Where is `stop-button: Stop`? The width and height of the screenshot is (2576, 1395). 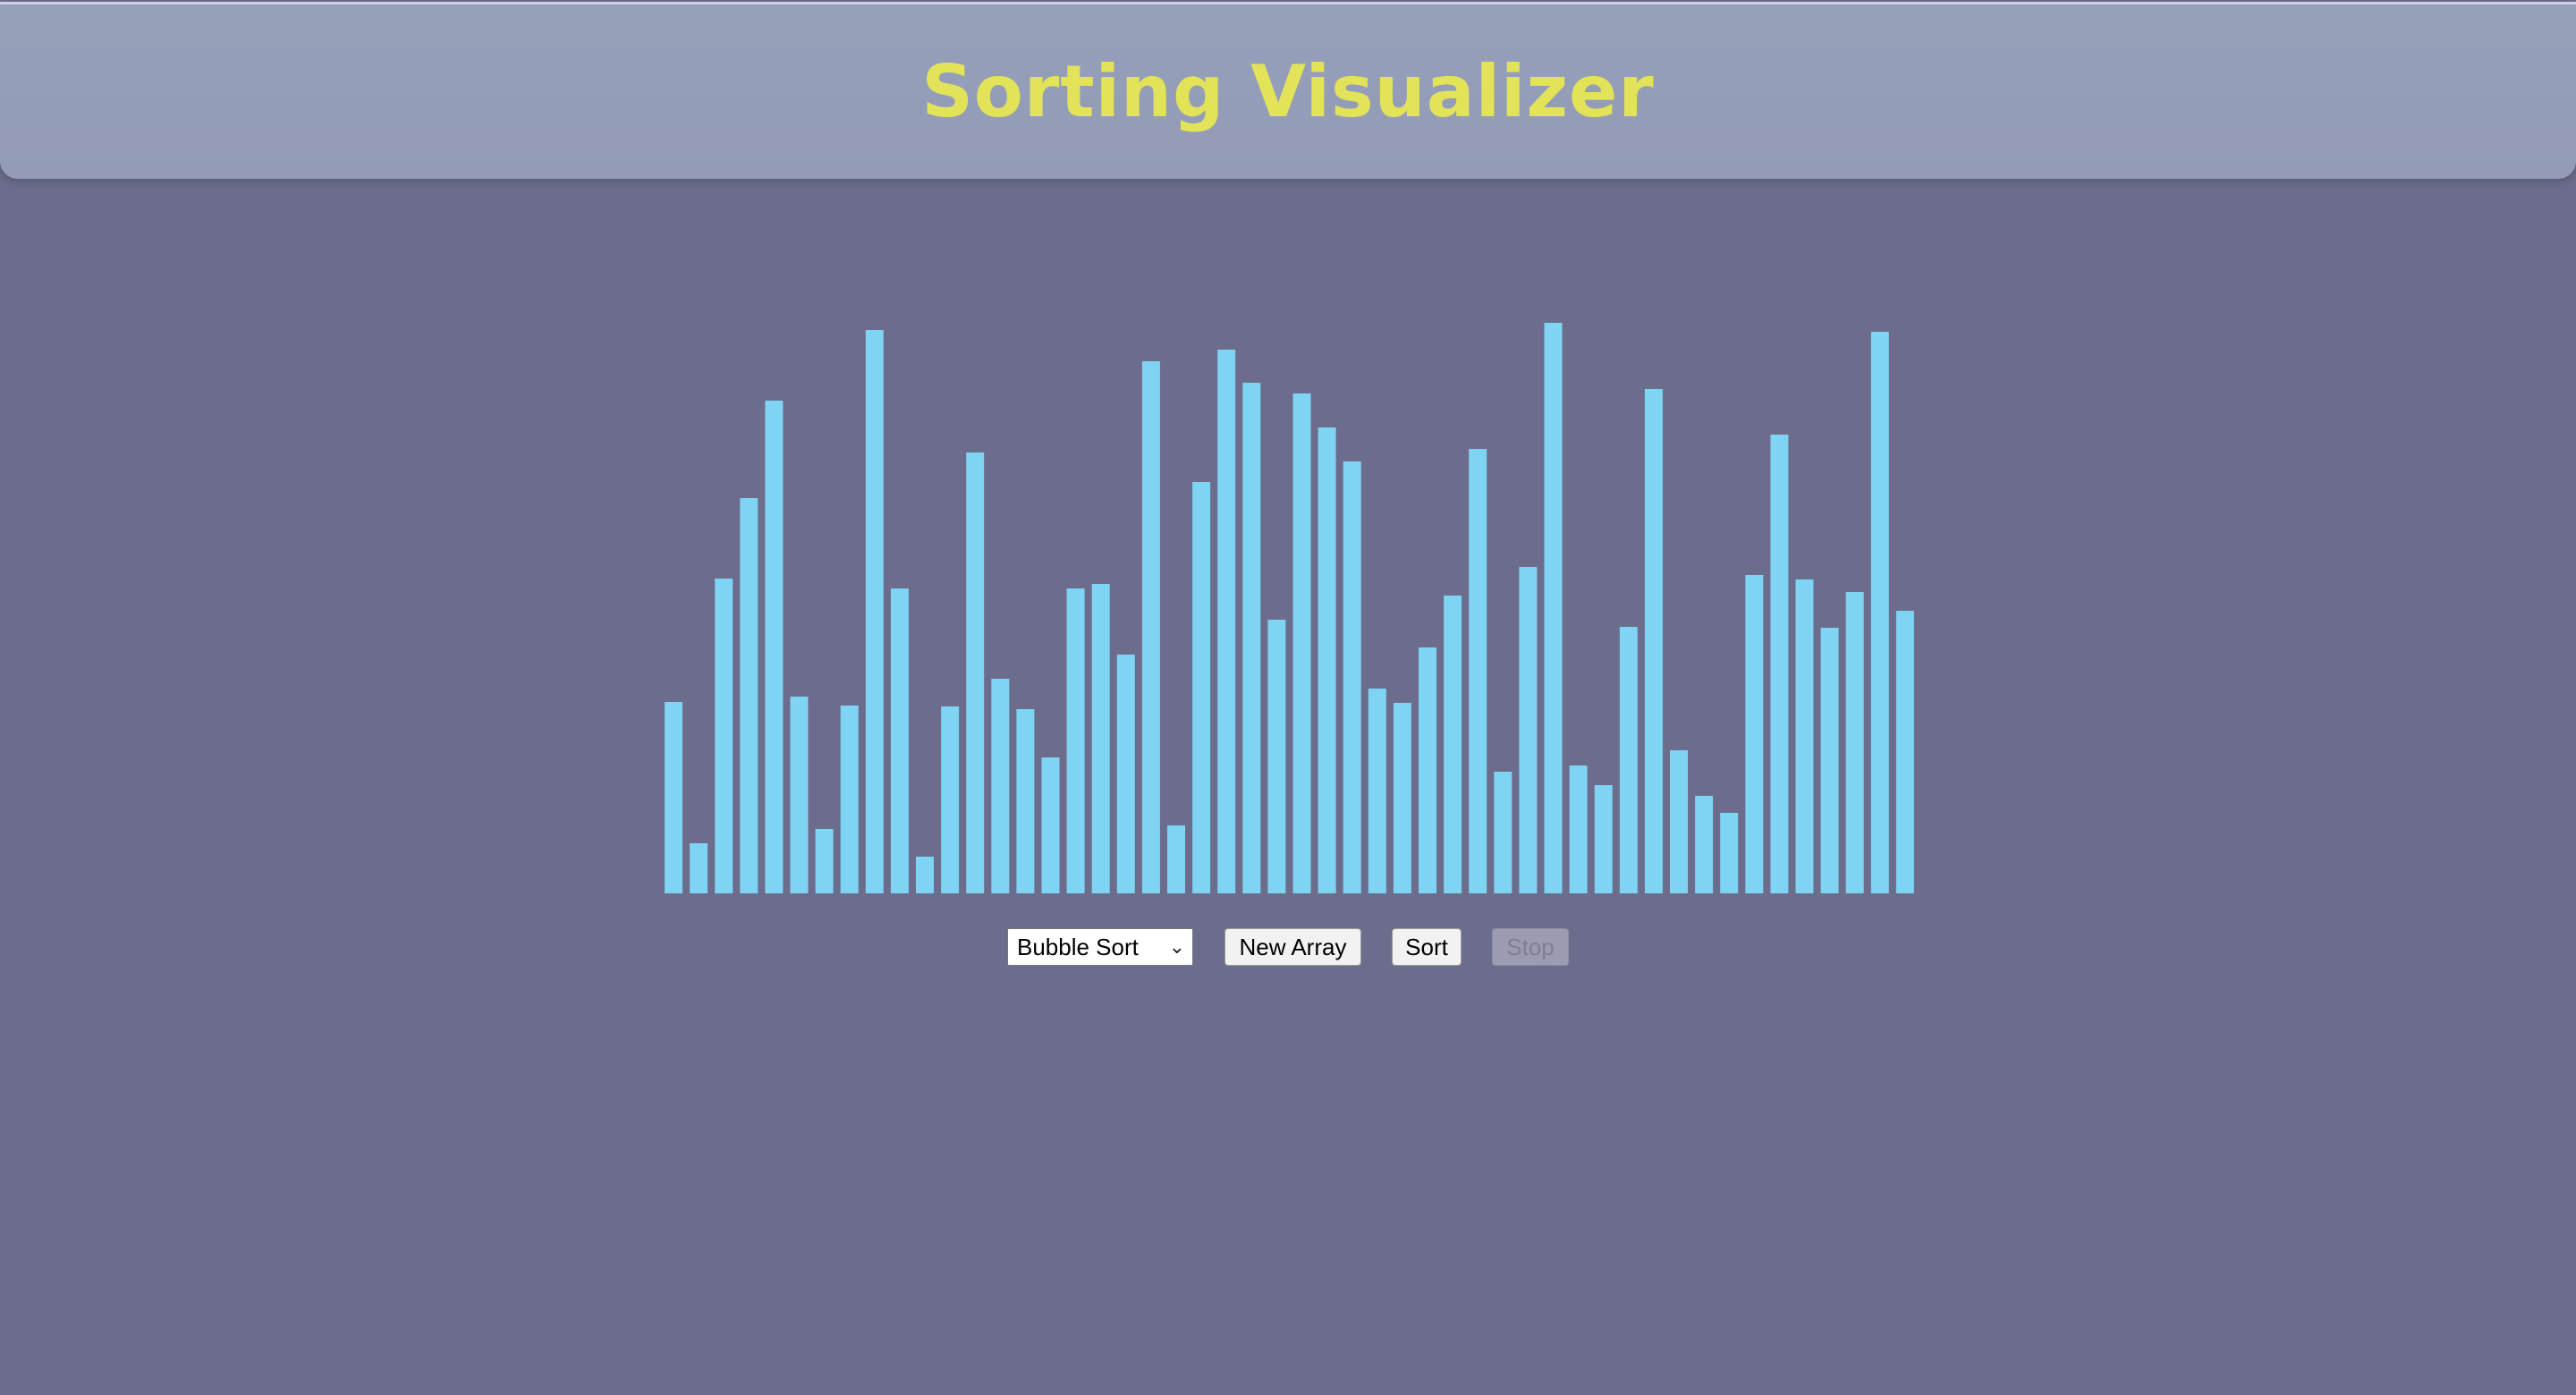
stop-button: Stop is located at coordinates (1530, 947).